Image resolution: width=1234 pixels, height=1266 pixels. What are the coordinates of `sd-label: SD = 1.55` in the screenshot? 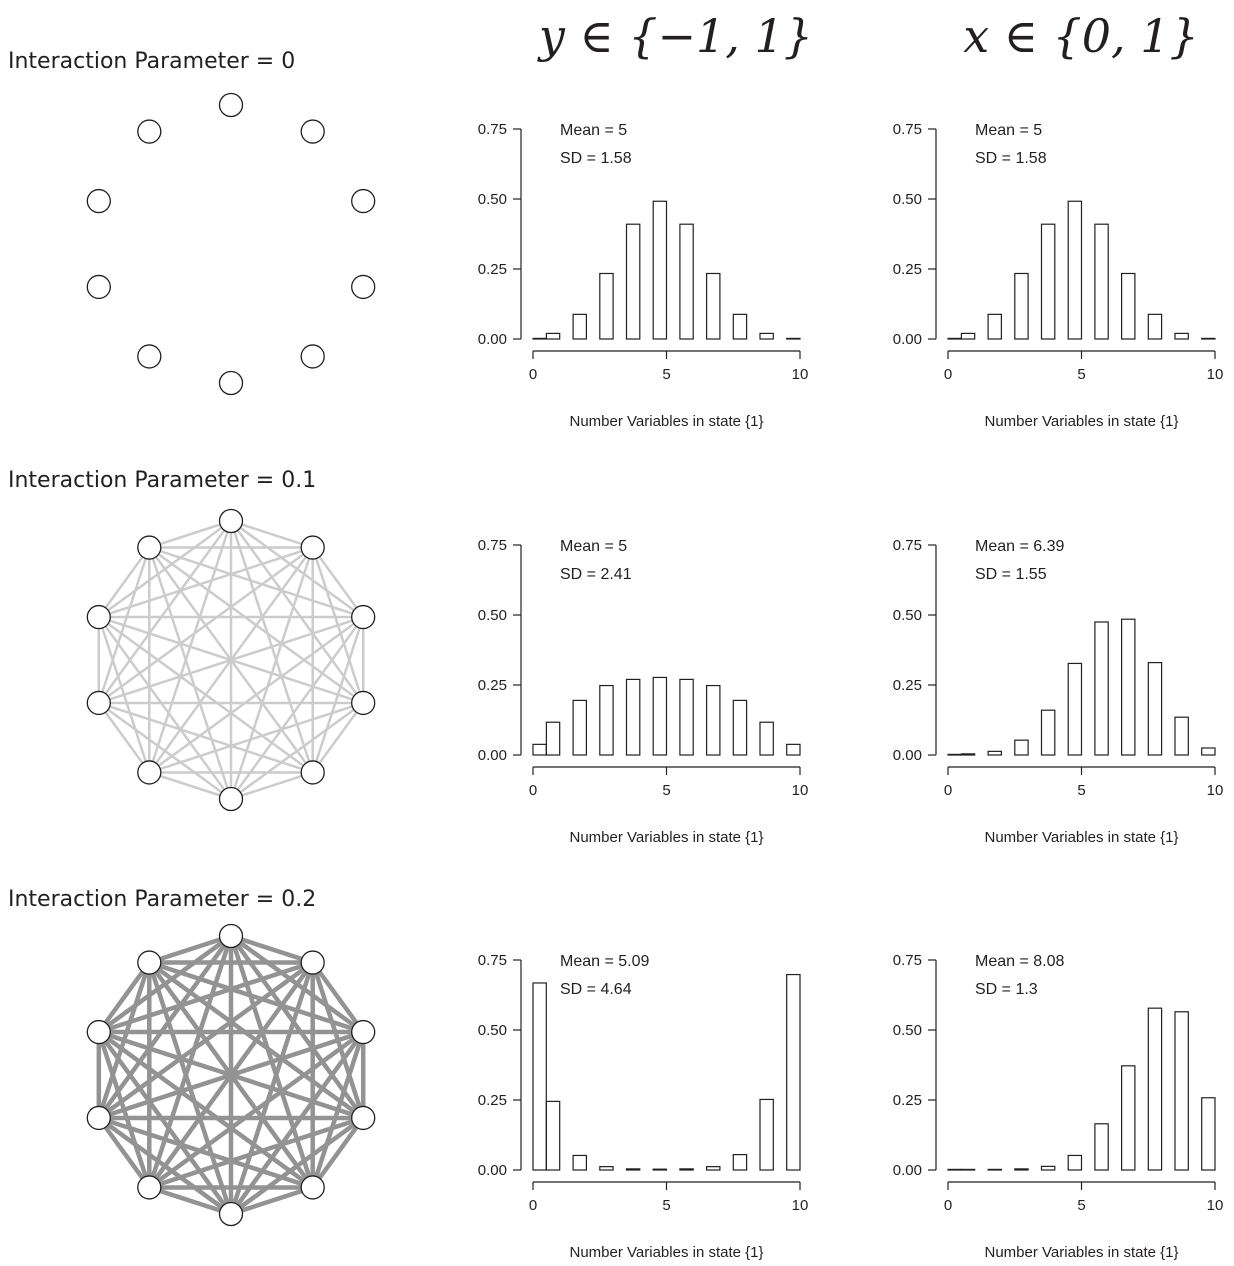 It's located at (1011, 574).